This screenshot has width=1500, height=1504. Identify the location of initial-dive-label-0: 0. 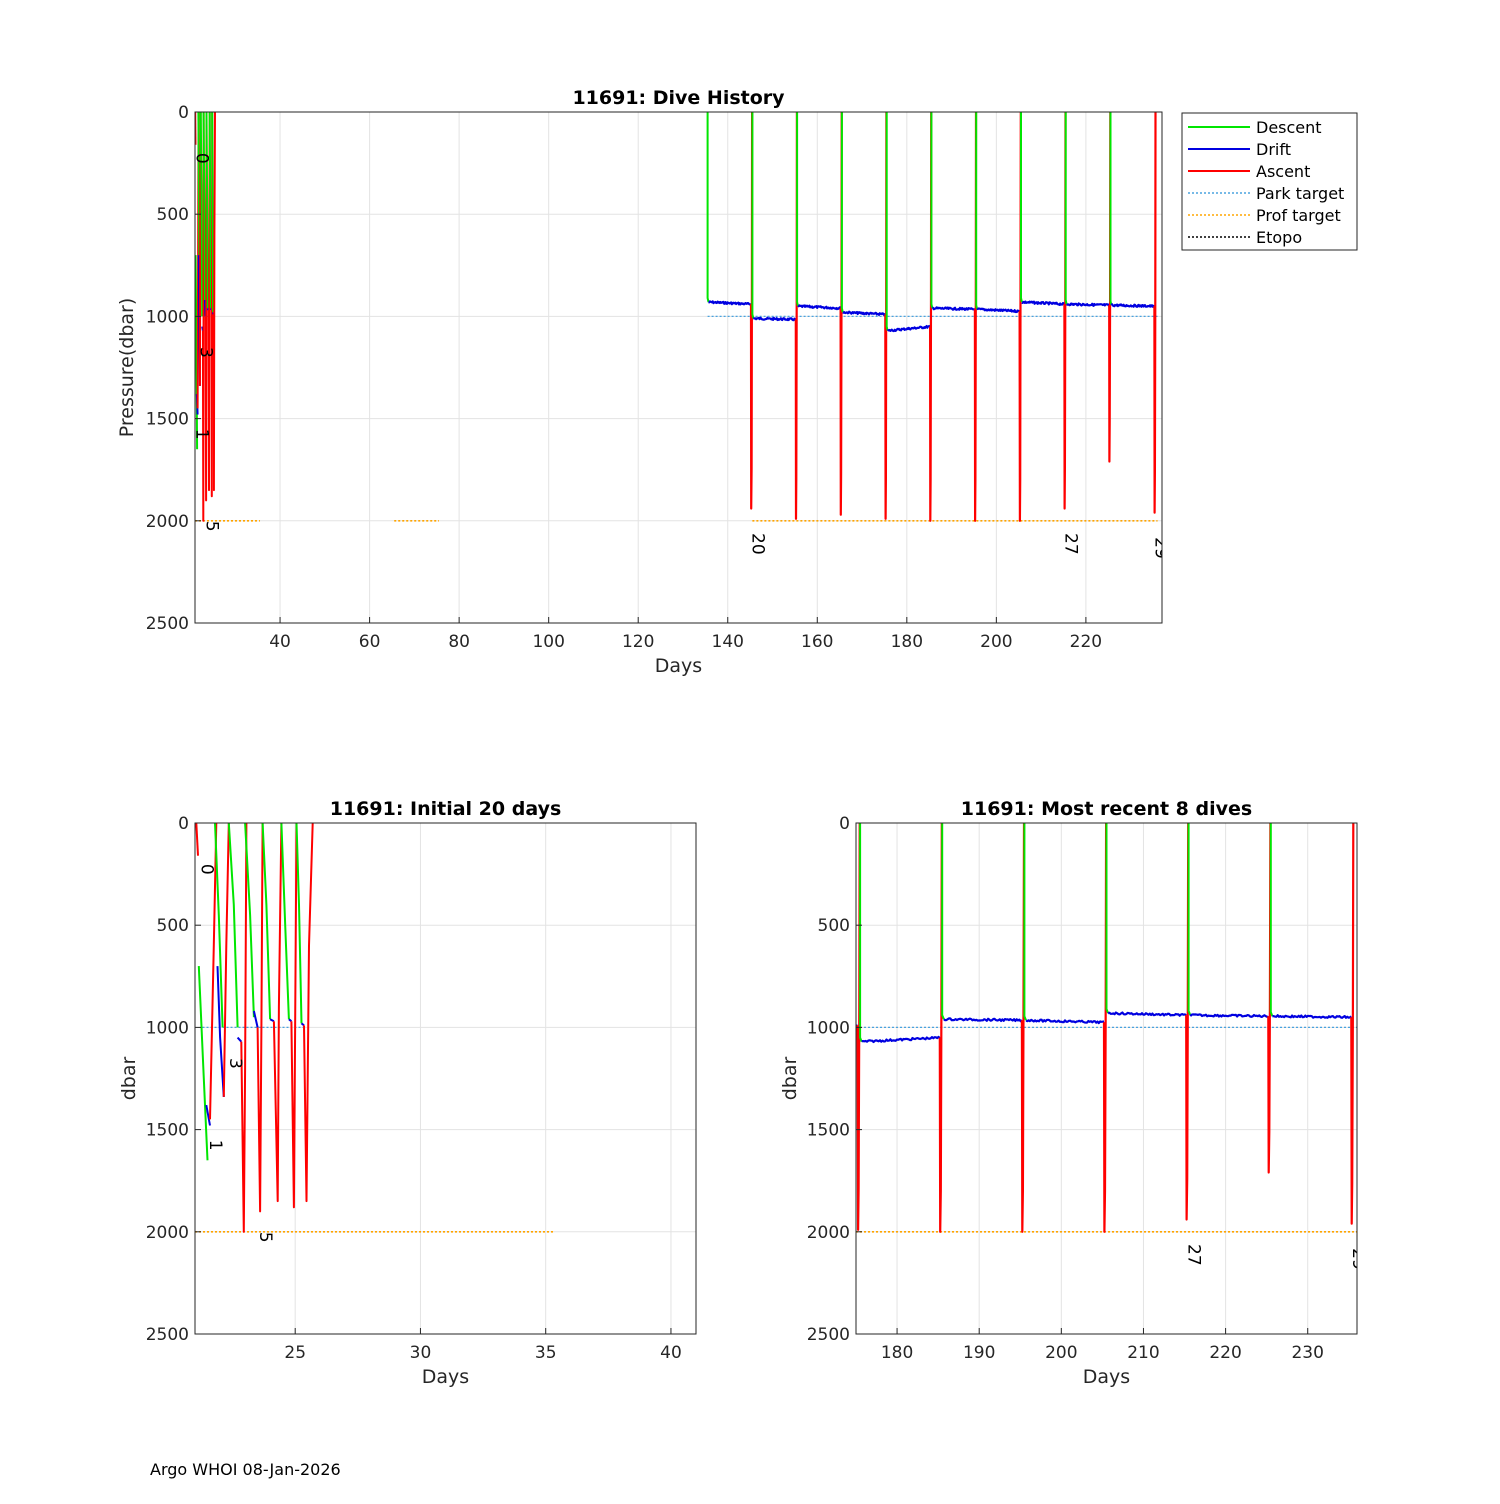
(206, 869).